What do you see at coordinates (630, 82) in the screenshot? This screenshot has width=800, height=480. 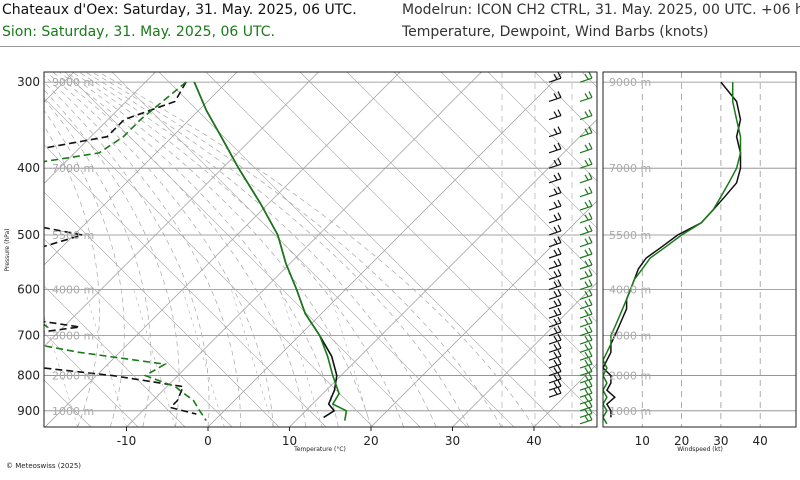 I see `wind-height-label: 9000 m` at bounding box center [630, 82].